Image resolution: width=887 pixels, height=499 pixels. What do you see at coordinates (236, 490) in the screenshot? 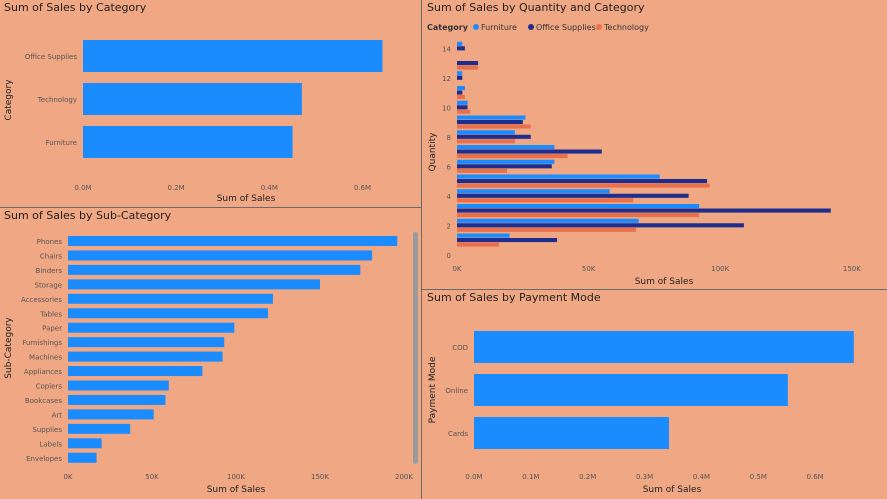
I see `subcategory-x-axis-label: Sum of Sales` at bounding box center [236, 490].